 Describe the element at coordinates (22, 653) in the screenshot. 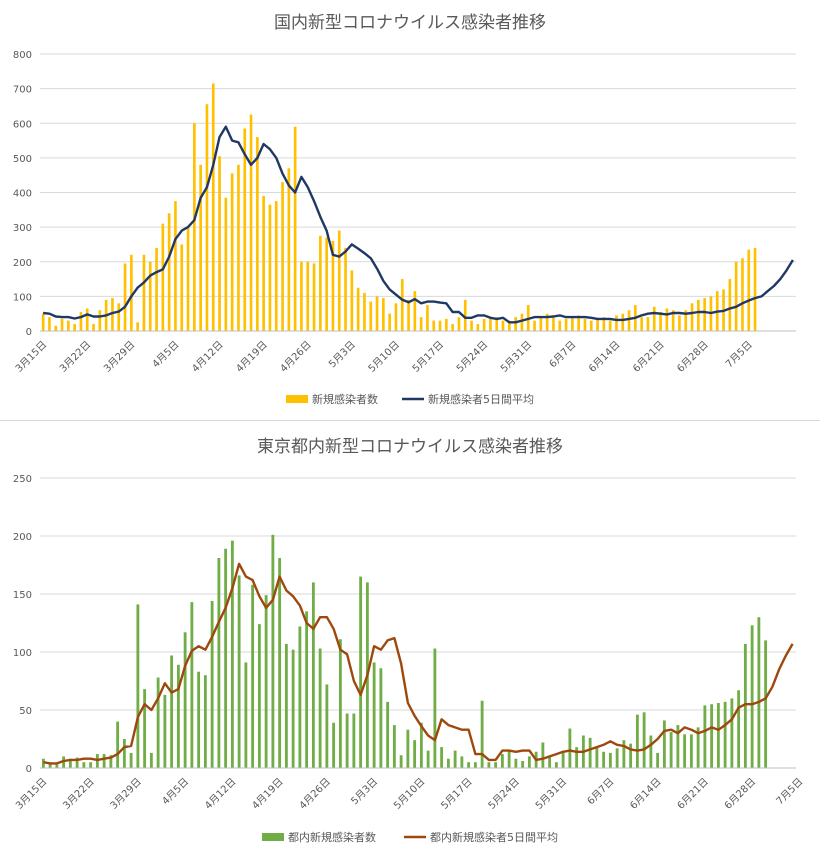

I see `tokyo-y-tick-label: 100` at that location.